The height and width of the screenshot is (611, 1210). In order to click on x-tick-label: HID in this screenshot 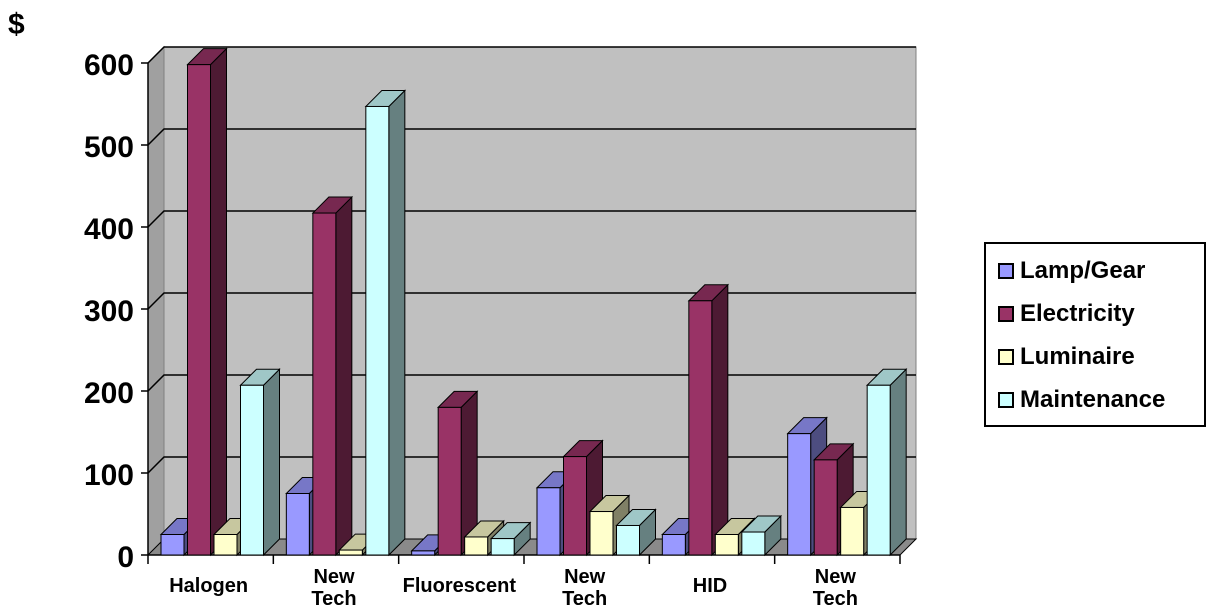, I will do `click(710, 586)`.